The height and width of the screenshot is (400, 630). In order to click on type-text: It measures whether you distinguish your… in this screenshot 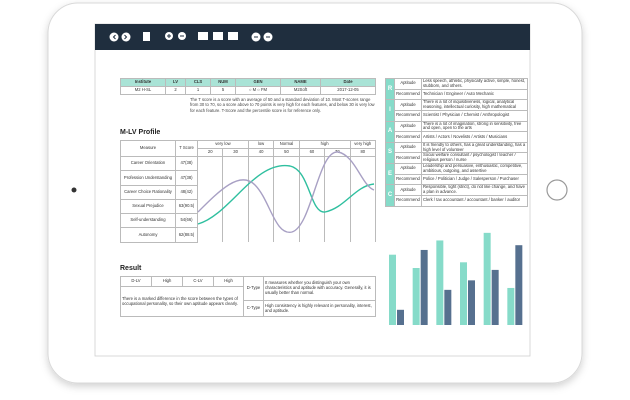, I will do `click(319, 288)`.